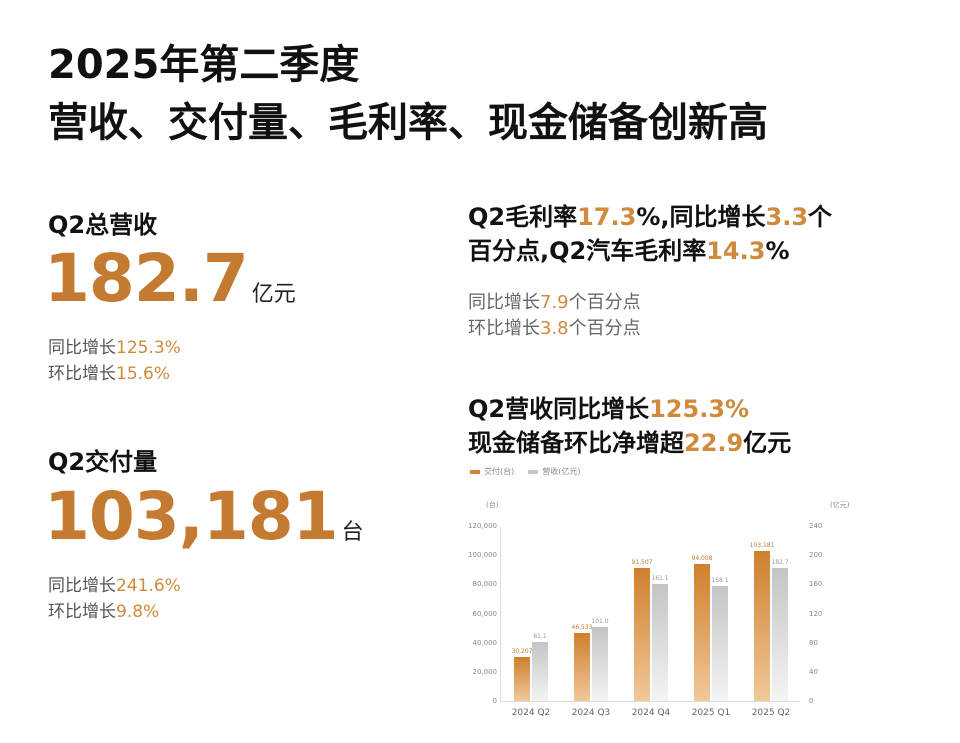 The width and height of the screenshot is (960, 743). What do you see at coordinates (104, 612) in the screenshot?
I see `deliveries-qoq: 环比增长9.8%` at bounding box center [104, 612].